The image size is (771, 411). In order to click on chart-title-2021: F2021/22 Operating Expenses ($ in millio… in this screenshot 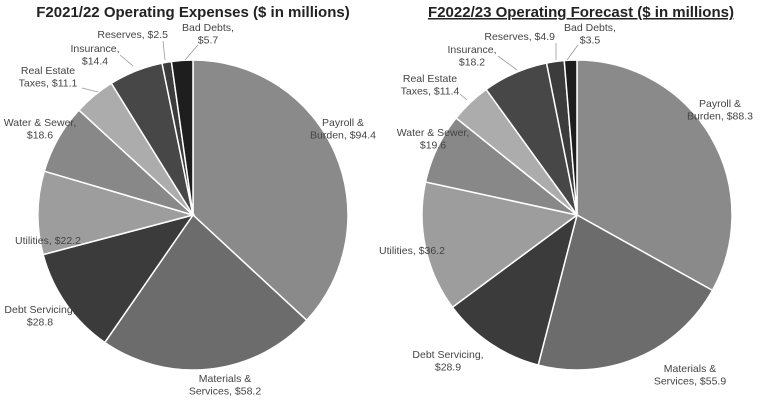, I will do `click(192, 12)`.